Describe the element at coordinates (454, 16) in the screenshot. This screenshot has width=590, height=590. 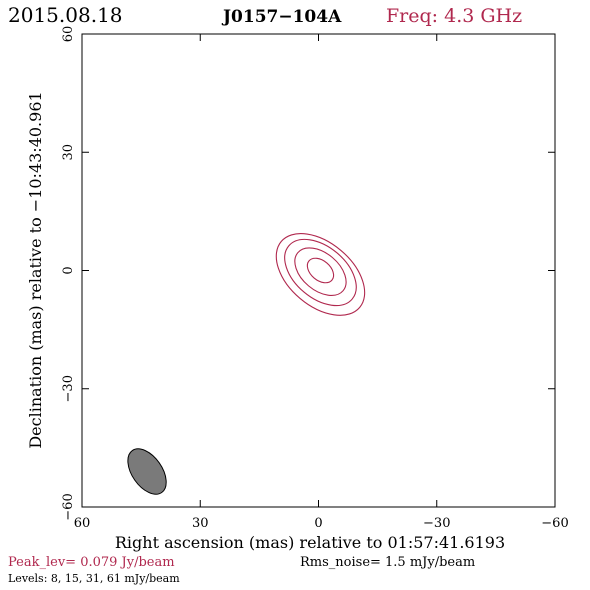
I see `frequency-label: Freq: 4.3 GHz` at that location.